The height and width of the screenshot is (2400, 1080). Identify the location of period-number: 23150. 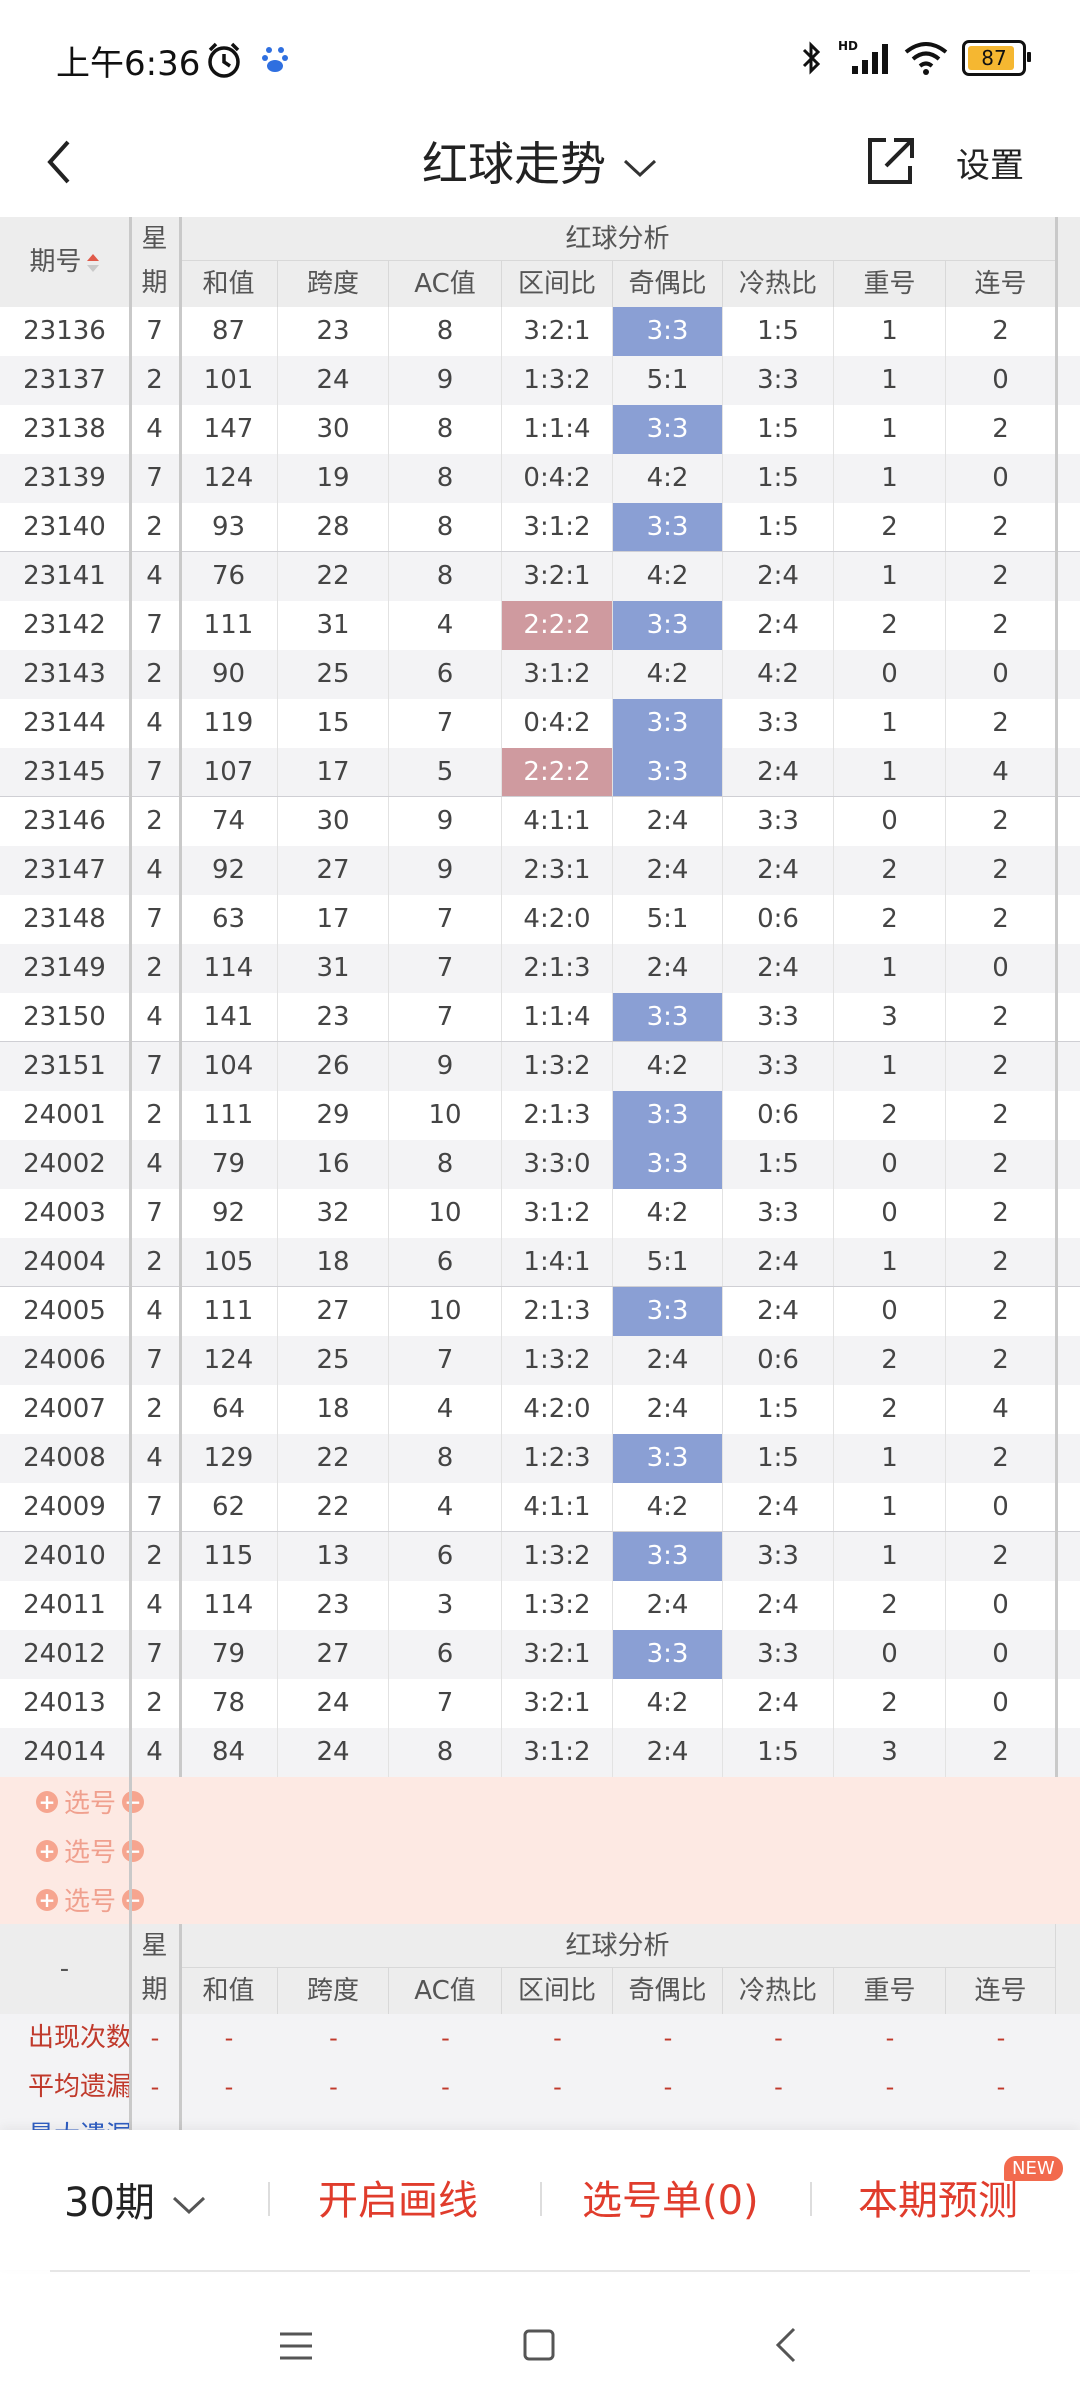
(65, 1017).